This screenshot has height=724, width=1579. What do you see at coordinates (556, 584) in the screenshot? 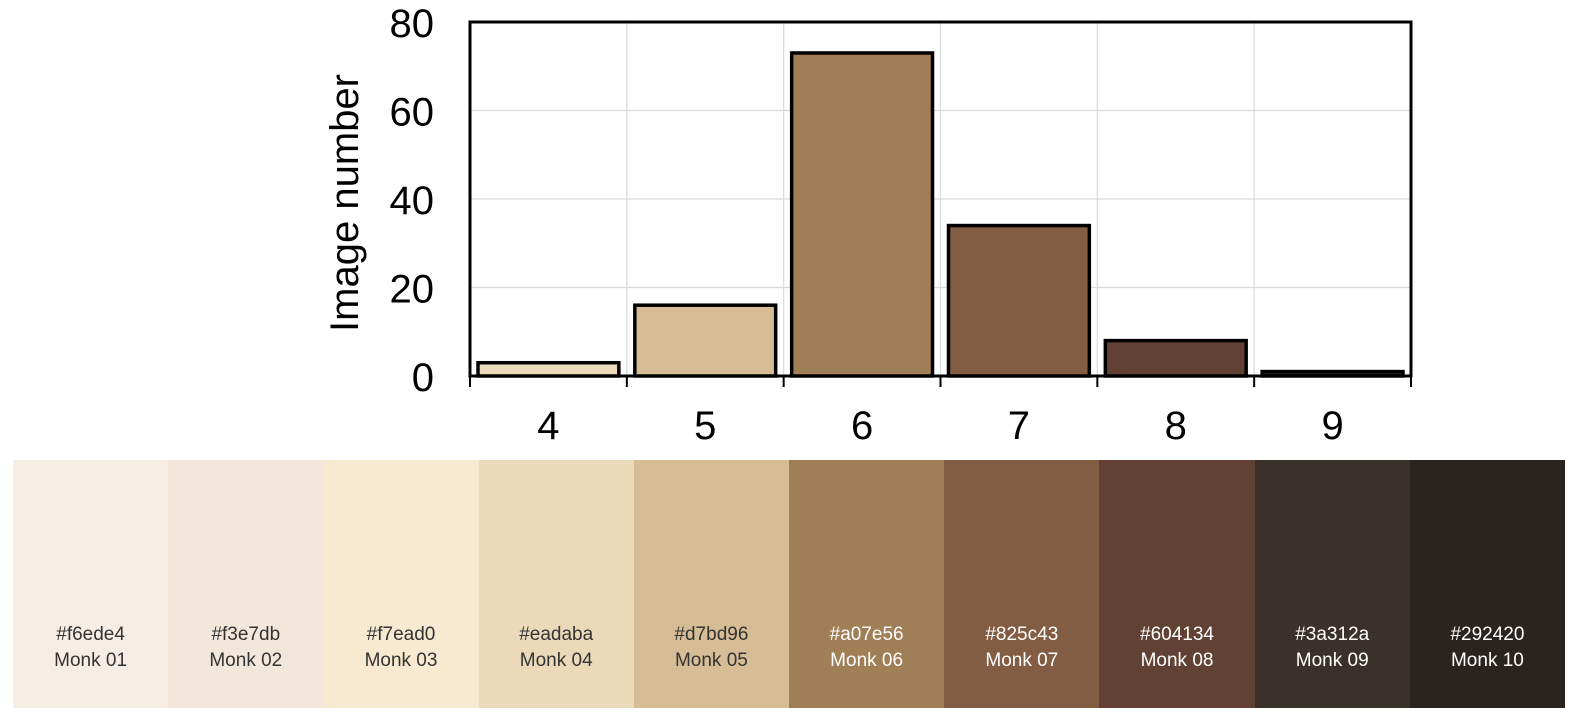
I see `swatch-monk-4: #eadaba Monk 04` at bounding box center [556, 584].